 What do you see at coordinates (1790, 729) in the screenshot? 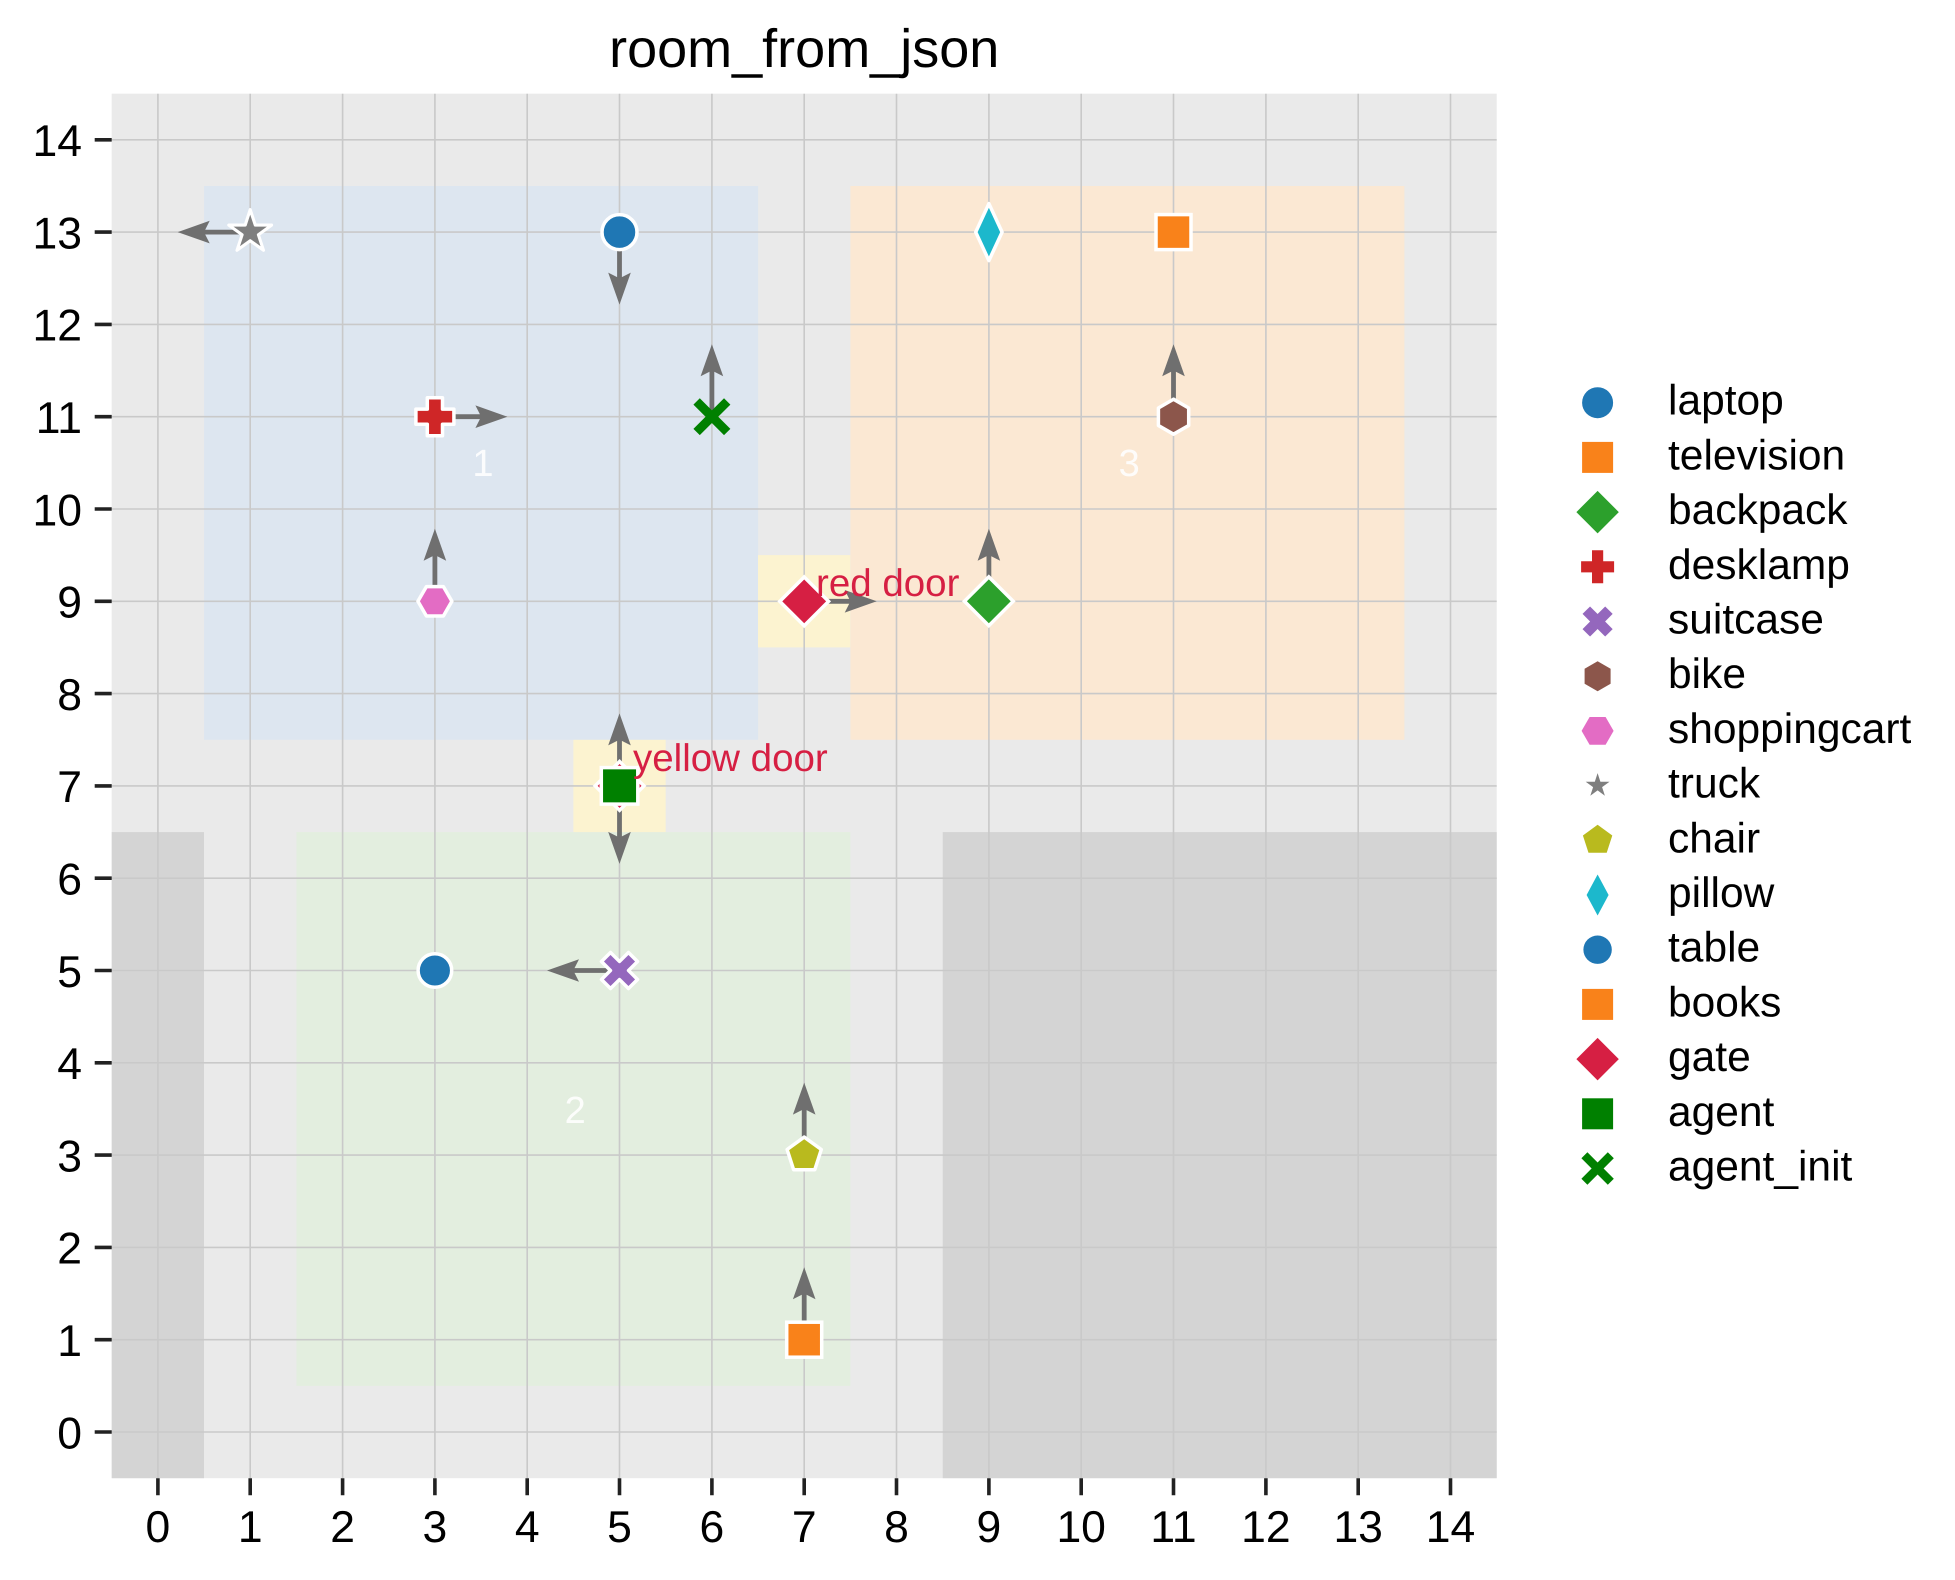
I see `svg-text: shoppingcart` at bounding box center [1790, 729].